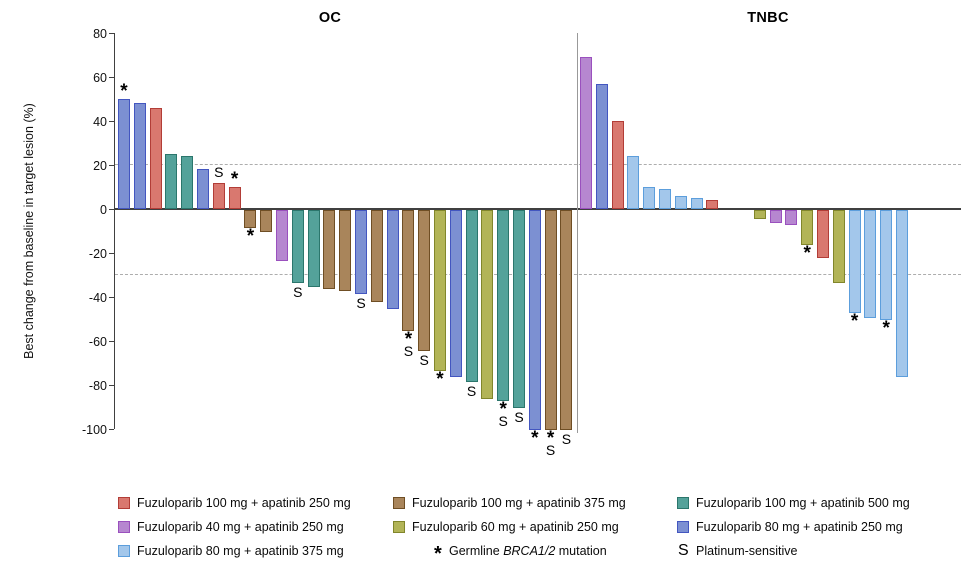 The image size is (976, 578). What do you see at coordinates (399, 503) in the screenshot?
I see `legend-swatch-brown` at bounding box center [399, 503].